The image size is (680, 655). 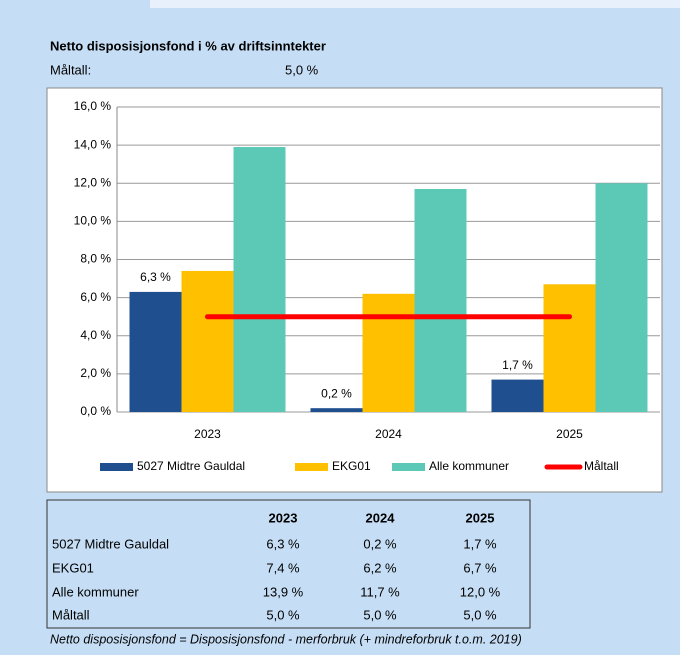 What do you see at coordinates (155, 277) in the screenshot?
I see `data-label: 6,3 %` at bounding box center [155, 277].